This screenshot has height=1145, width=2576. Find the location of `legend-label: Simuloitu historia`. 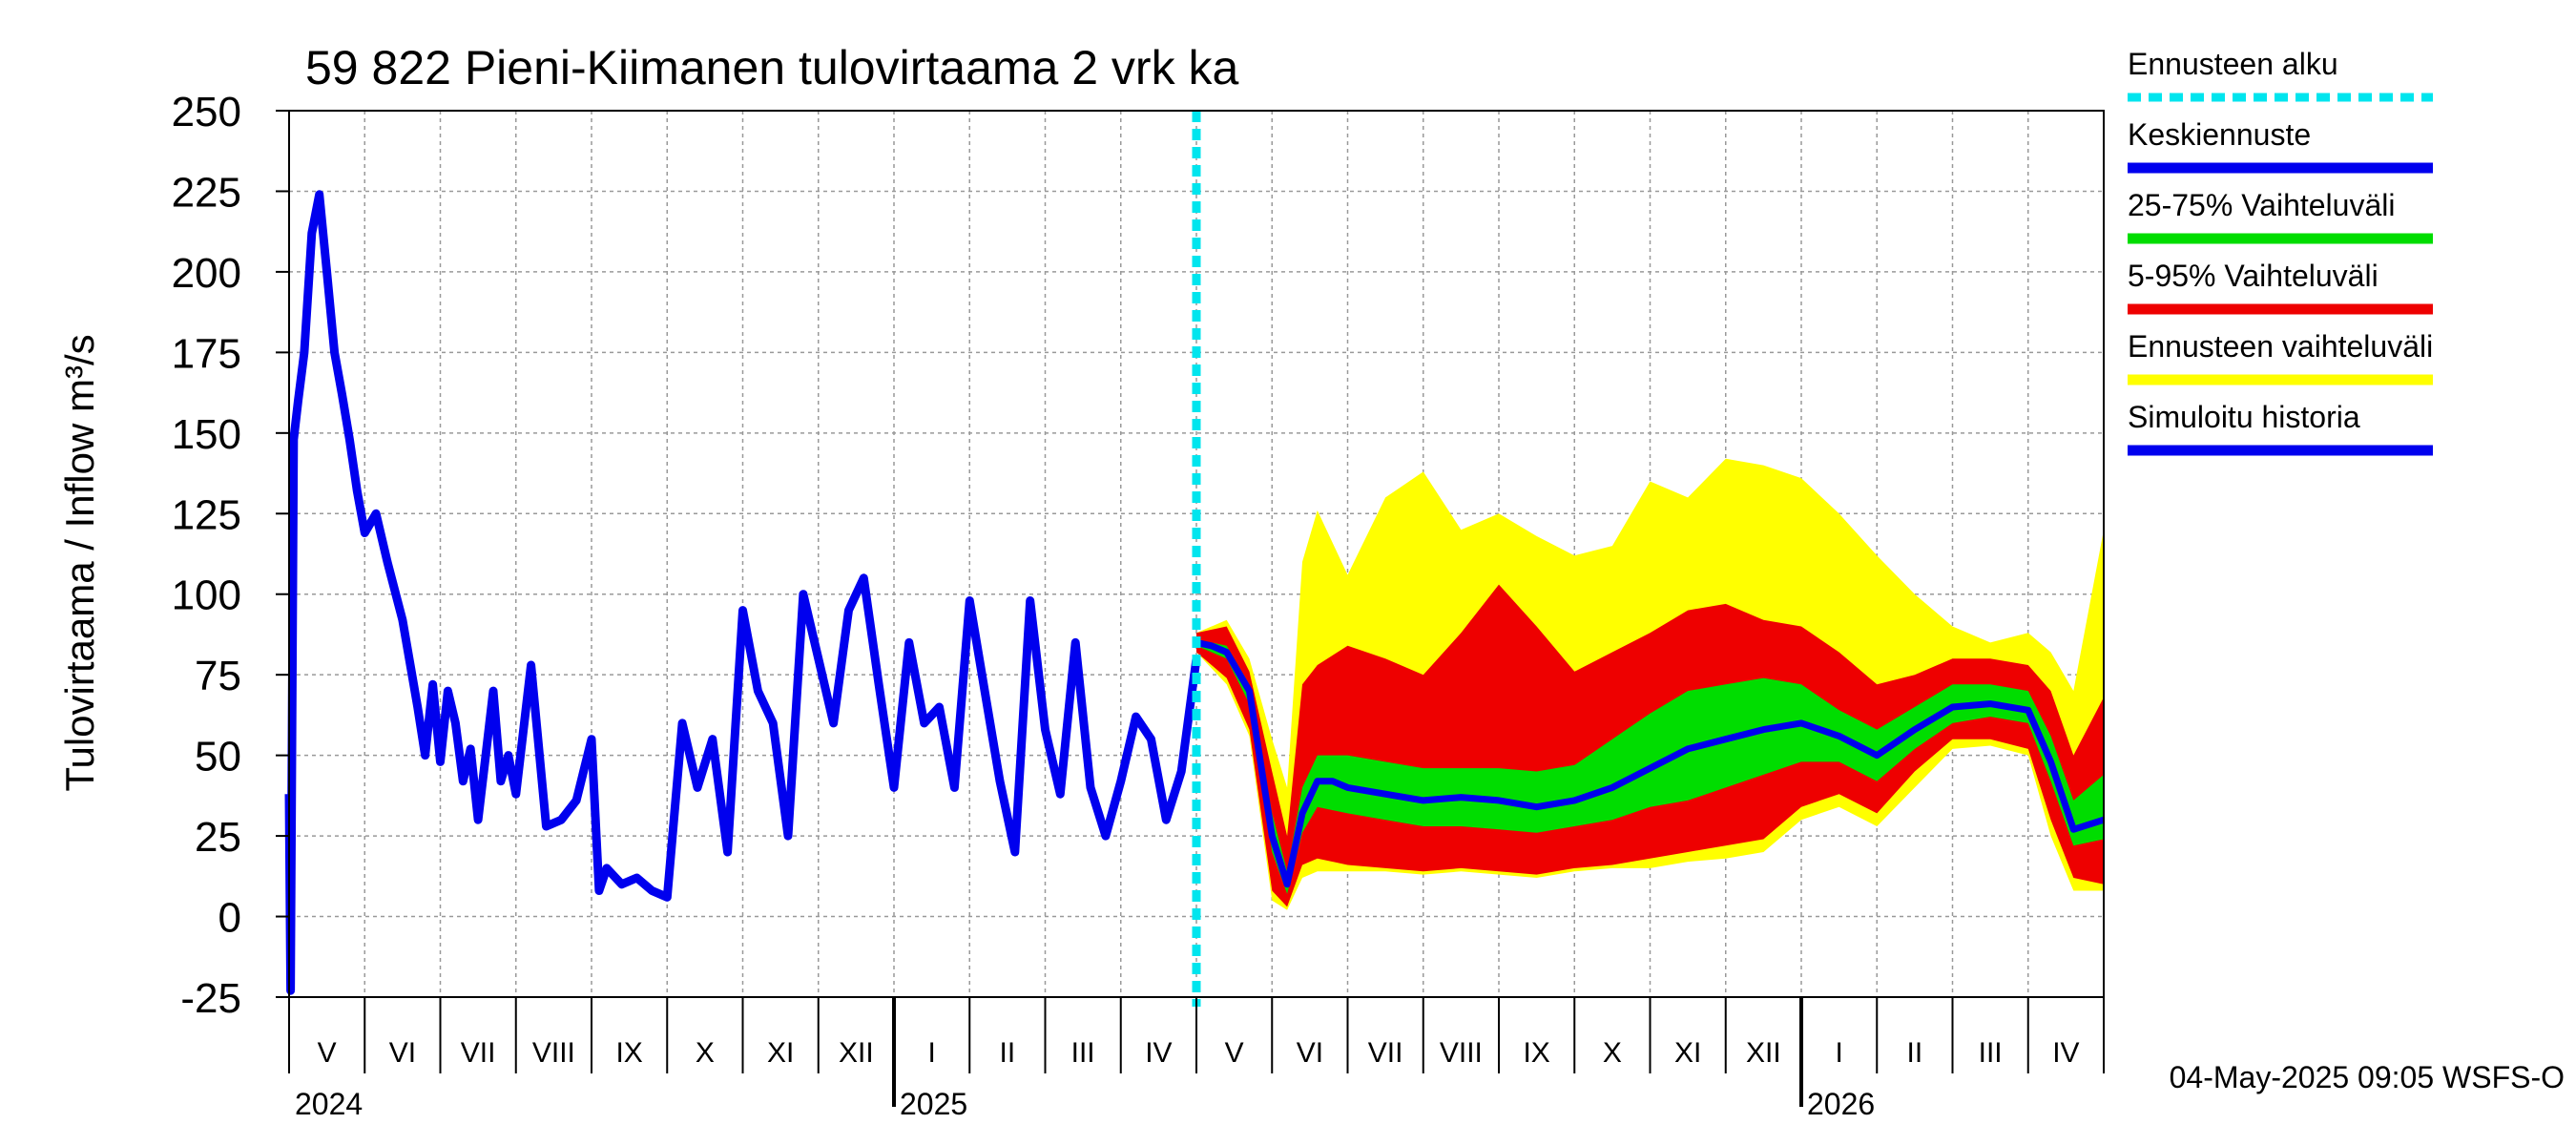

legend-label: Simuloitu historia is located at coordinates (2244, 417).